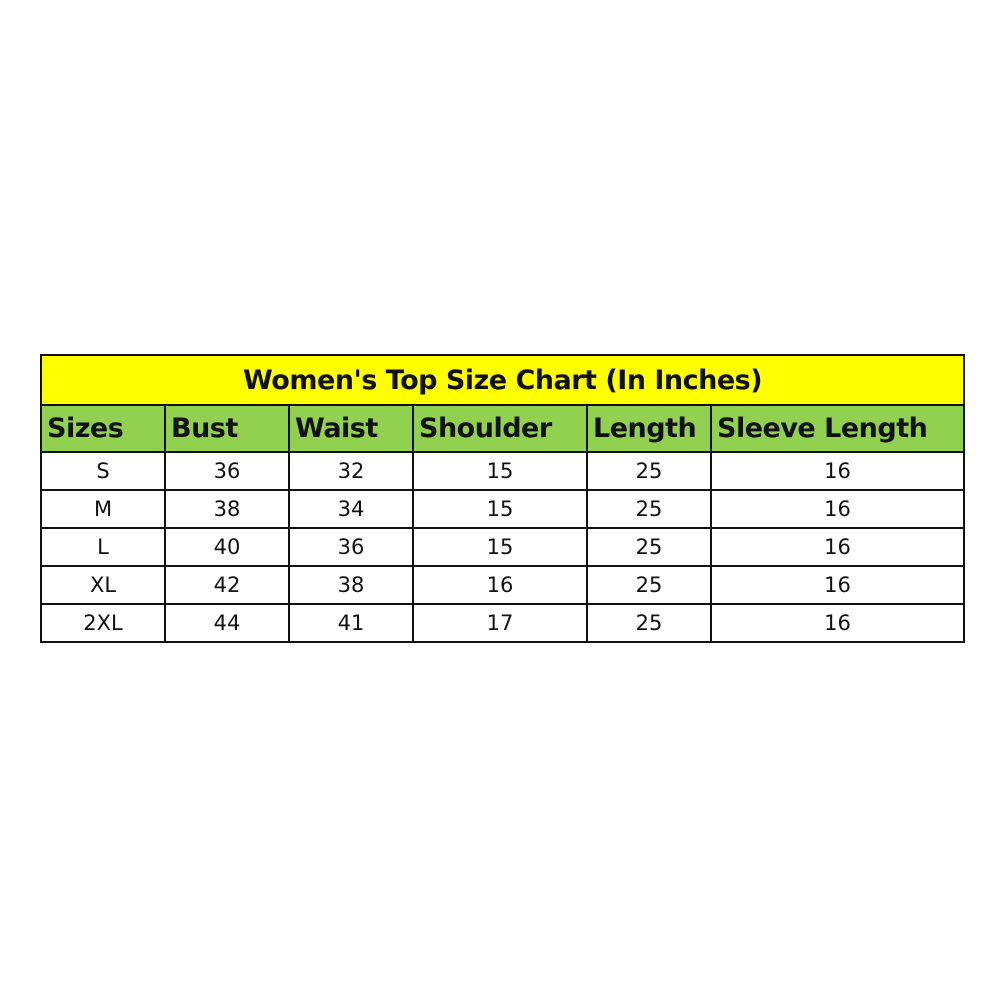 This screenshot has height=1000, width=1000. What do you see at coordinates (103, 585) in the screenshot?
I see `table-cell: XL` at bounding box center [103, 585].